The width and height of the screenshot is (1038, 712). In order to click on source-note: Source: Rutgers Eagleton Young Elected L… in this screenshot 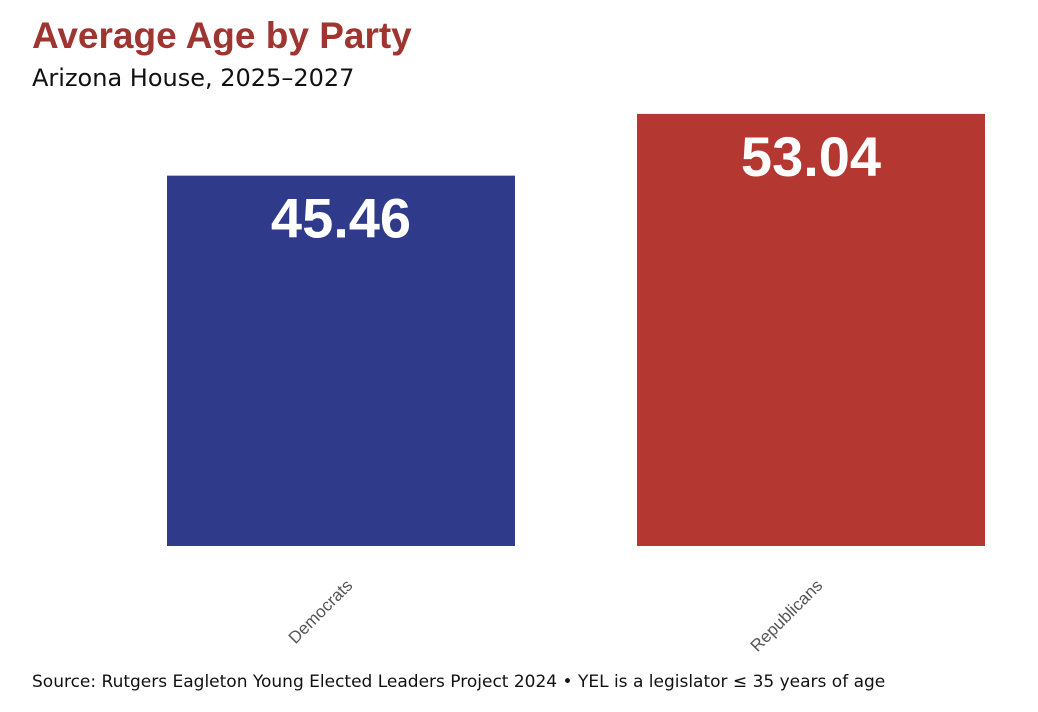, I will do `click(459, 682)`.